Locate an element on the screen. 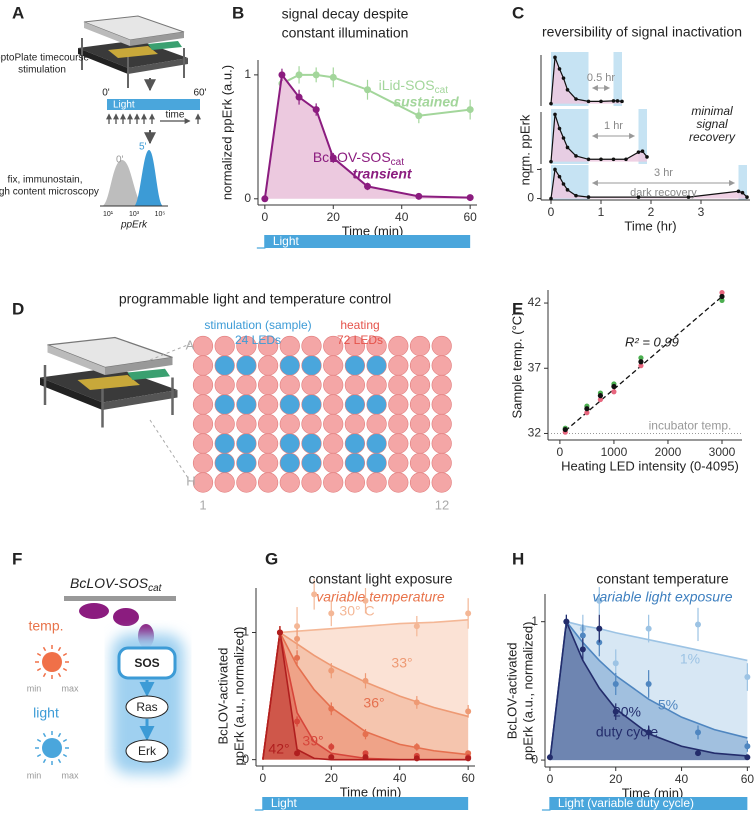  area is located at coordinates (649, 184).